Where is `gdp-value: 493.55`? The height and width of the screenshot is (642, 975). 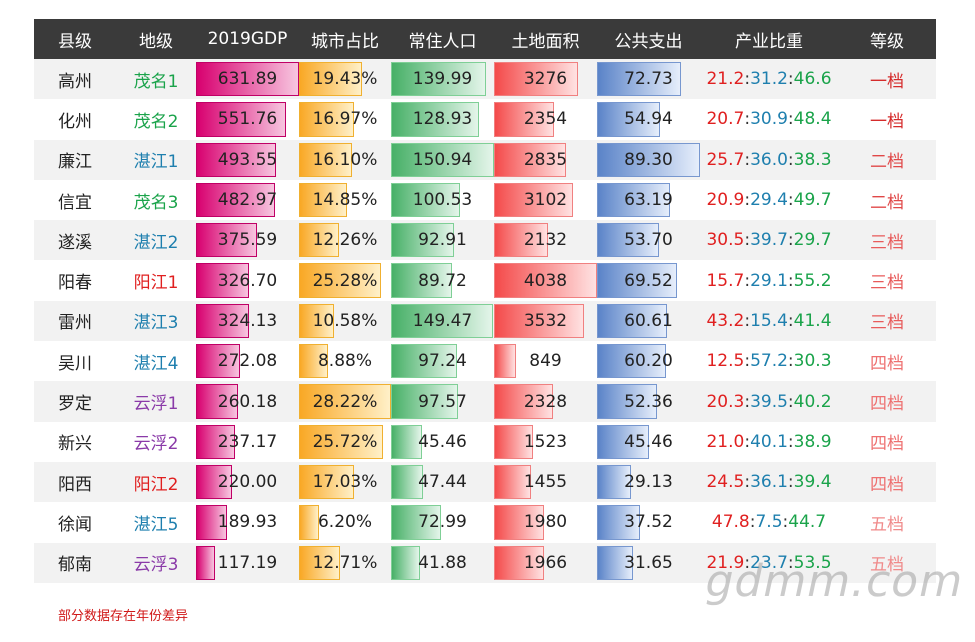
gdp-value: 493.55 is located at coordinates (247, 159).